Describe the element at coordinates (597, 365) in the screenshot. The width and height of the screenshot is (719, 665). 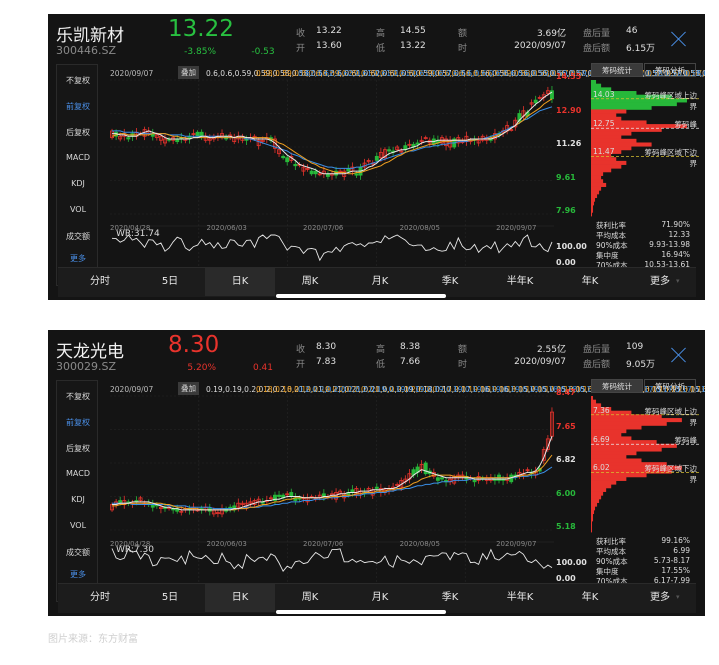
I see `label-after-amount: 盘后额` at that location.